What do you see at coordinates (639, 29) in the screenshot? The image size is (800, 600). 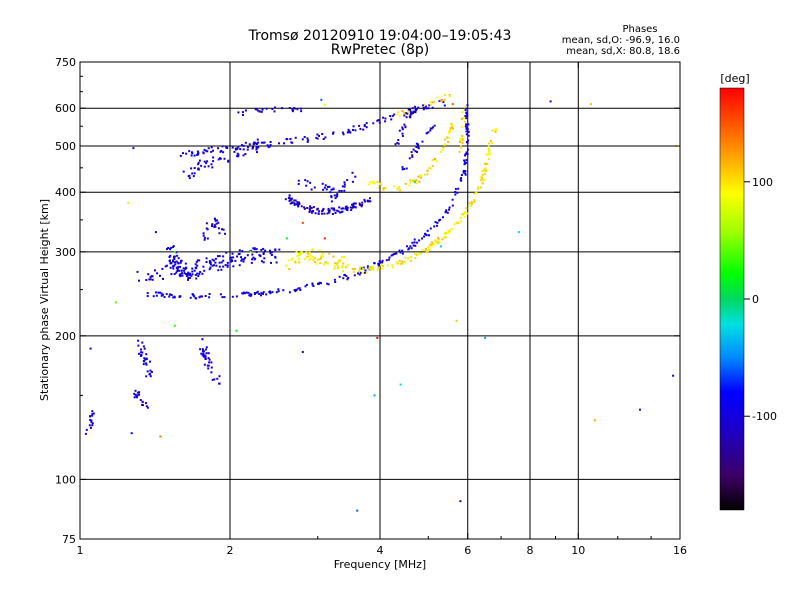 I see `stats-heading: Phases` at bounding box center [639, 29].